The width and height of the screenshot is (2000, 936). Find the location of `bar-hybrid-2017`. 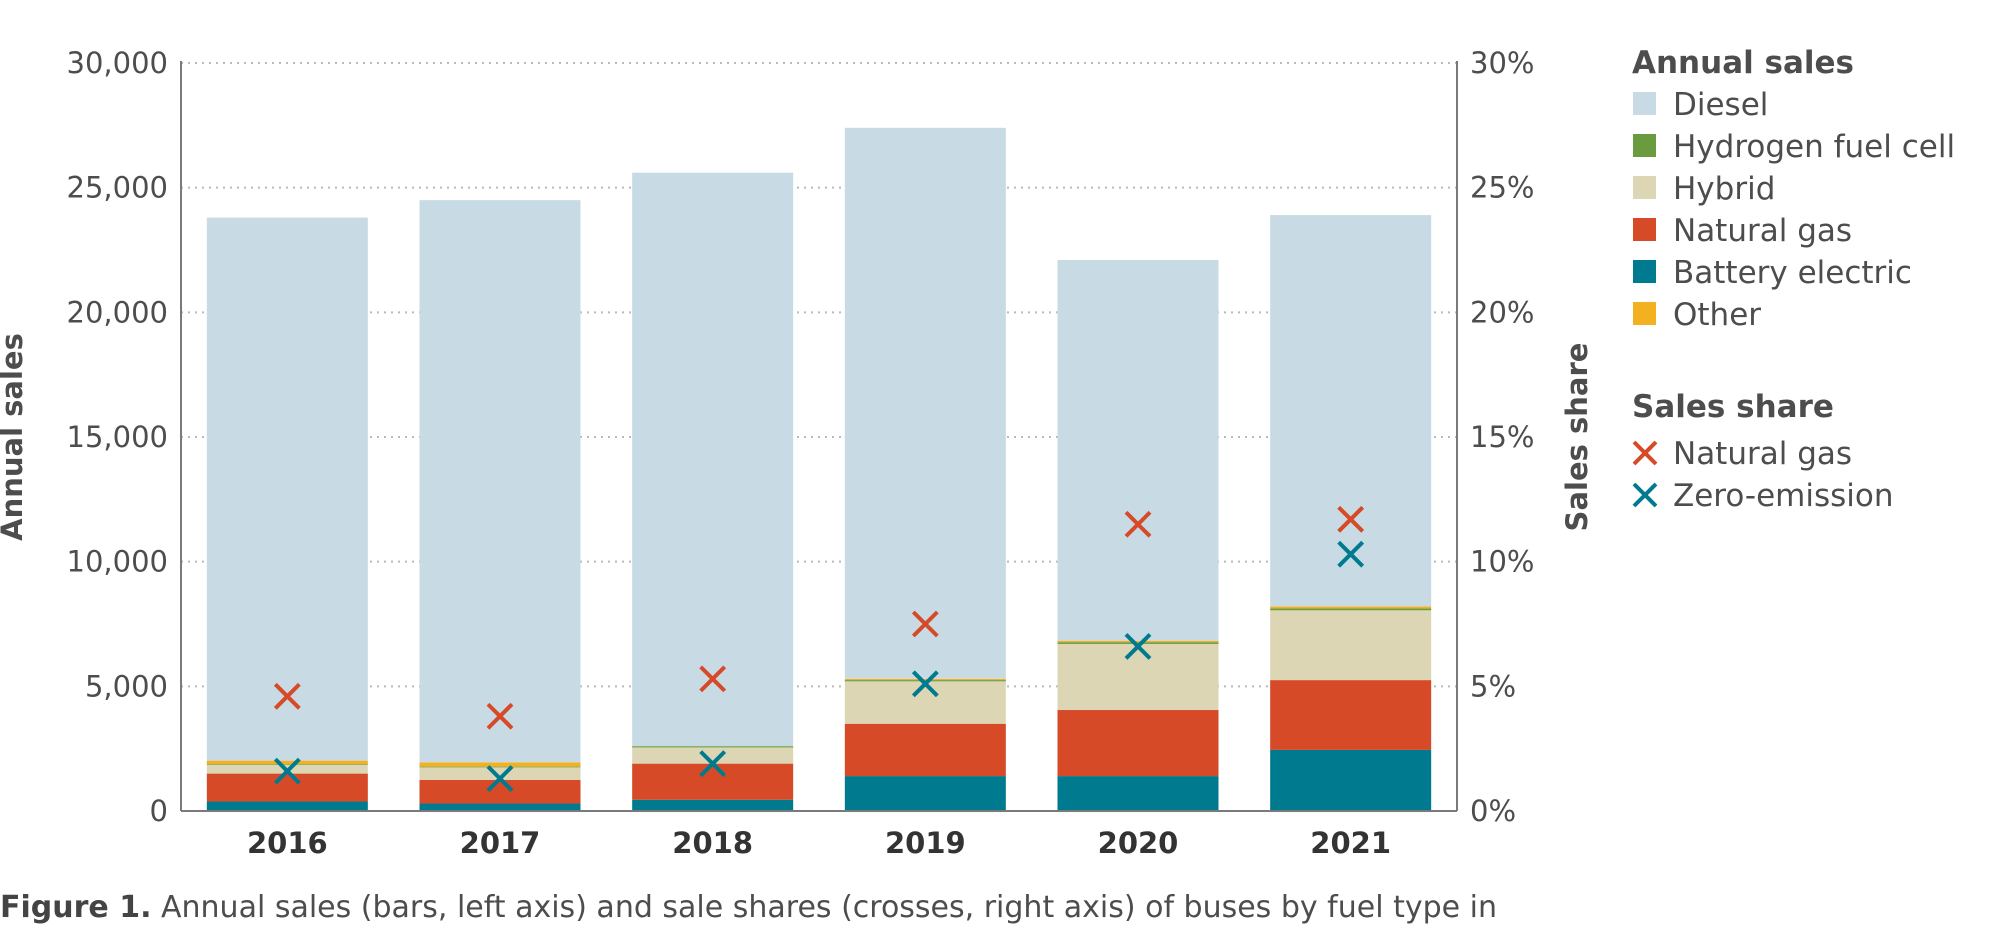

bar-hybrid-2017 is located at coordinates (500, 773).